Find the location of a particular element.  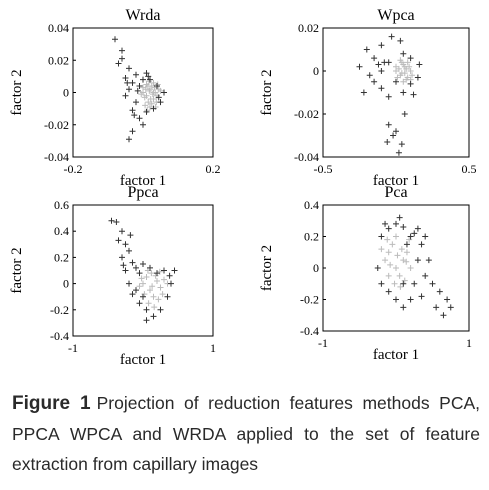

y-tick-label: -0.02 is located at coordinates (56, 125).